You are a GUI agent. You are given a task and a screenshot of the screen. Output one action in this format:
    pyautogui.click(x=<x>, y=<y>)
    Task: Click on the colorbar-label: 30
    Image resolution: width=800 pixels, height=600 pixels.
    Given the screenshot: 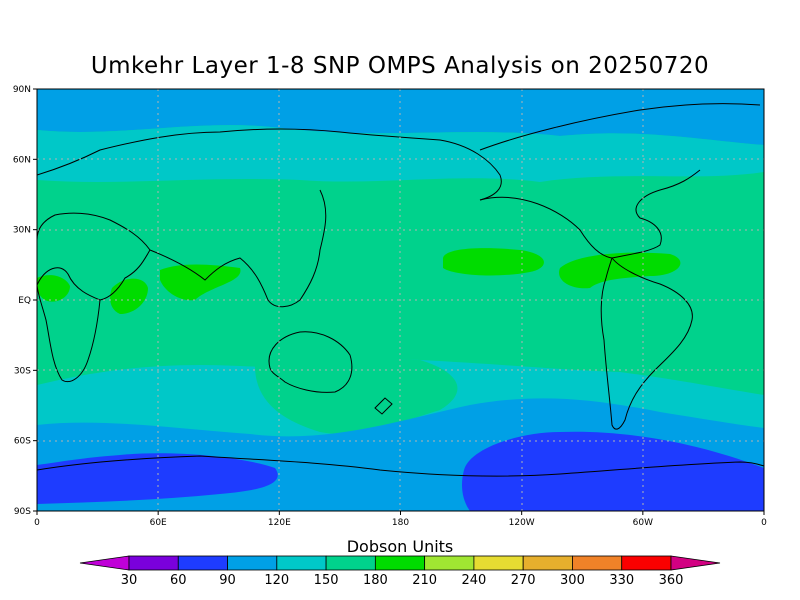 What is the action you would take?
    pyautogui.click(x=129, y=580)
    